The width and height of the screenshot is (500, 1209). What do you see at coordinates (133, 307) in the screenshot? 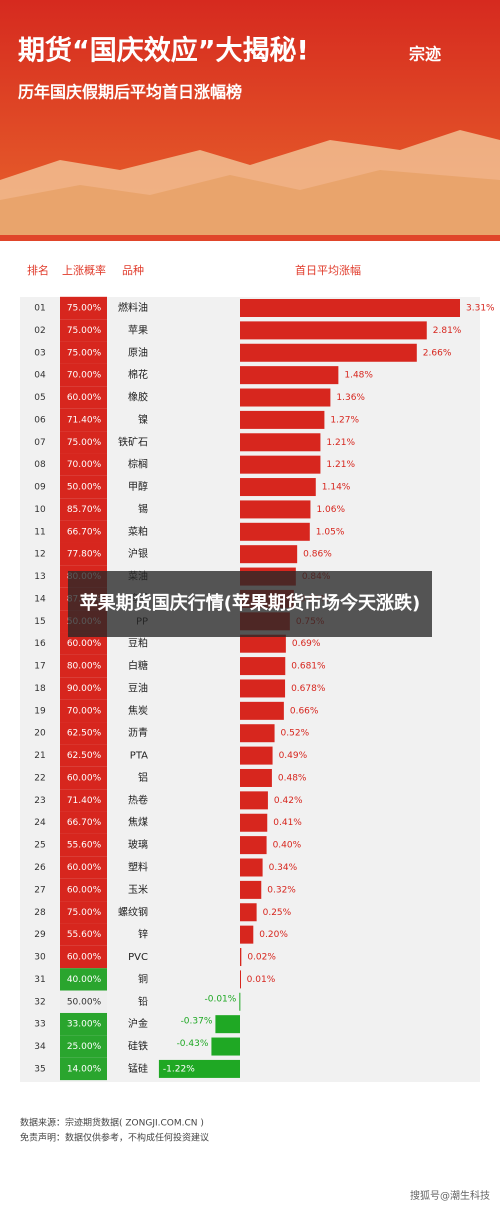
I see `category: 燃料油` at bounding box center [133, 307].